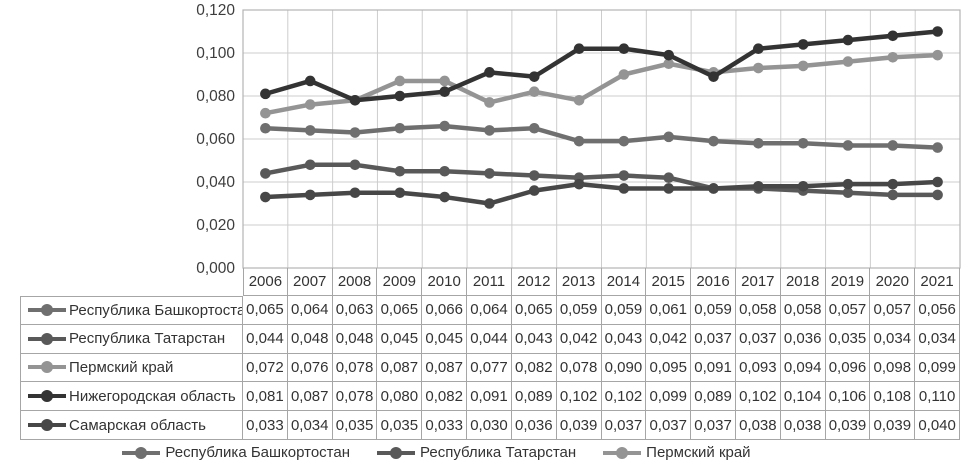  I want to click on value-cell: 0,077, so click(489, 368).